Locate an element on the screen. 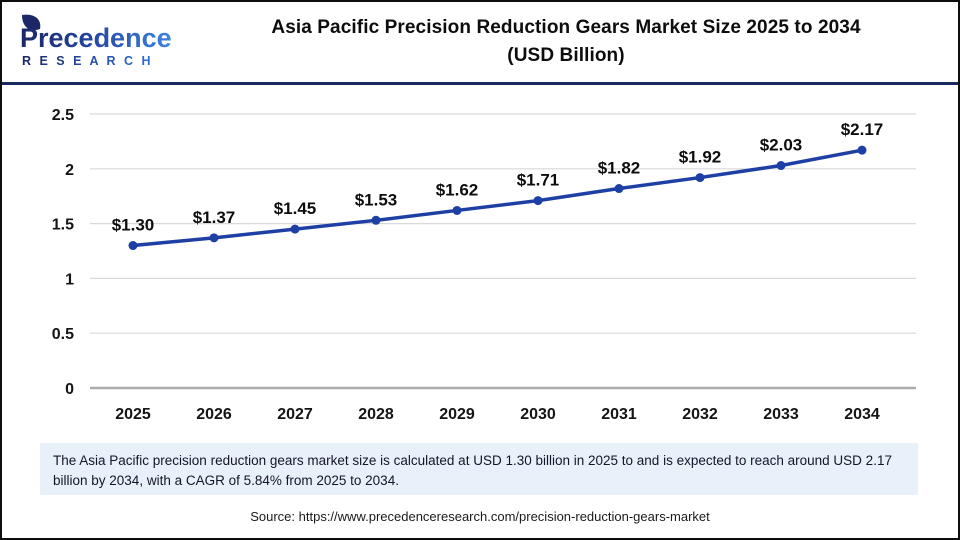 This screenshot has height=540, width=960. data-point-label: $1.37 is located at coordinates (214, 217).